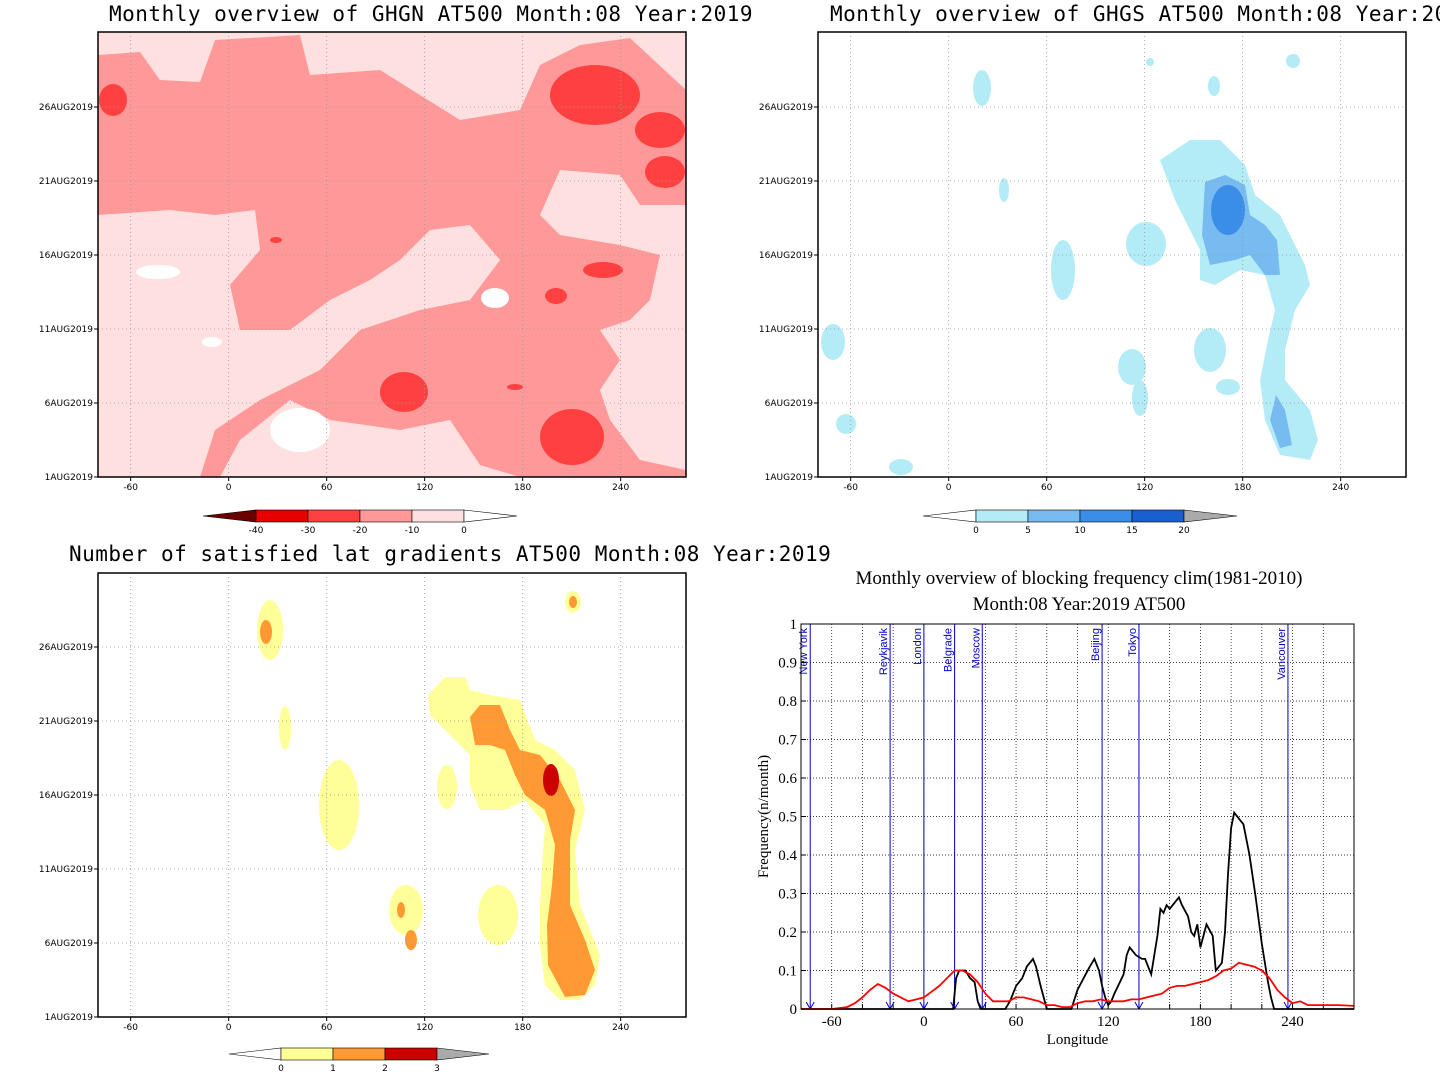  What do you see at coordinates (551, 780) in the screenshot?
I see `field-region-three` at bounding box center [551, 780].